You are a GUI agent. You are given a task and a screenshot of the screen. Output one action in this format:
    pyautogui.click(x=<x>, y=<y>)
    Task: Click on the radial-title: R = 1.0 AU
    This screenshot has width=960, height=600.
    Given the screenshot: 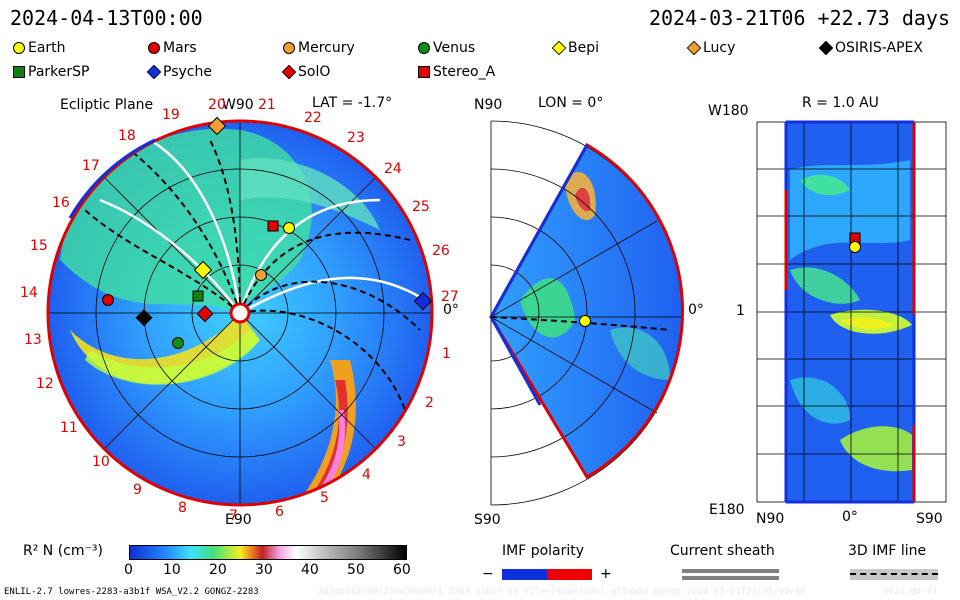 What is the action you would take?
    pyautogui.click(x=840, y=103)
    